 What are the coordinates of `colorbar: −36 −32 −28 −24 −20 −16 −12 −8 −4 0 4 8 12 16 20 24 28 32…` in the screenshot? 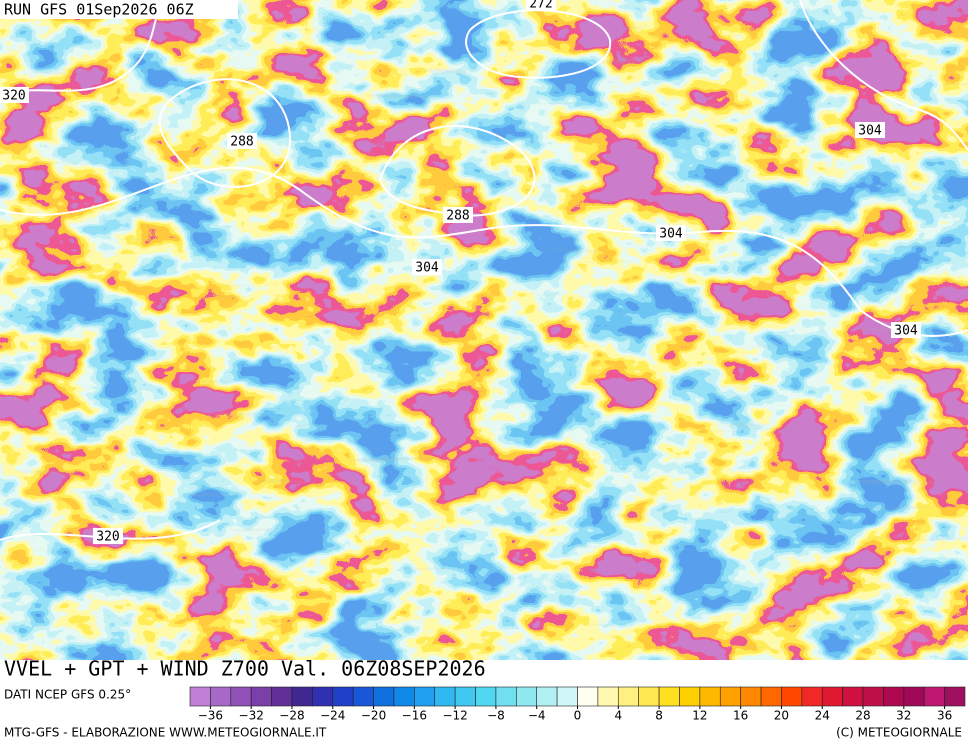 It's located at (577, 704).